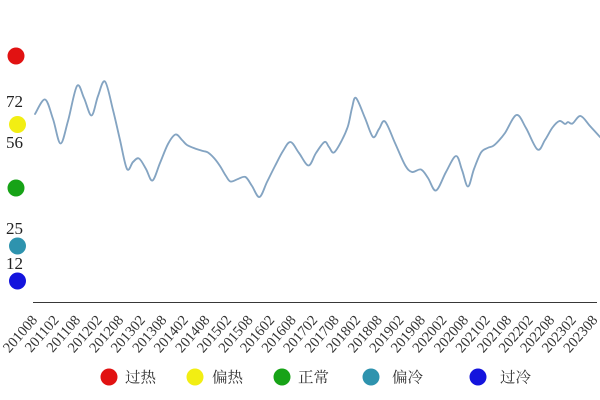  What do you see at coordinates (14, 101) in the screenshot?
I see `svg-text: 72` at bounding box center [14, 101].